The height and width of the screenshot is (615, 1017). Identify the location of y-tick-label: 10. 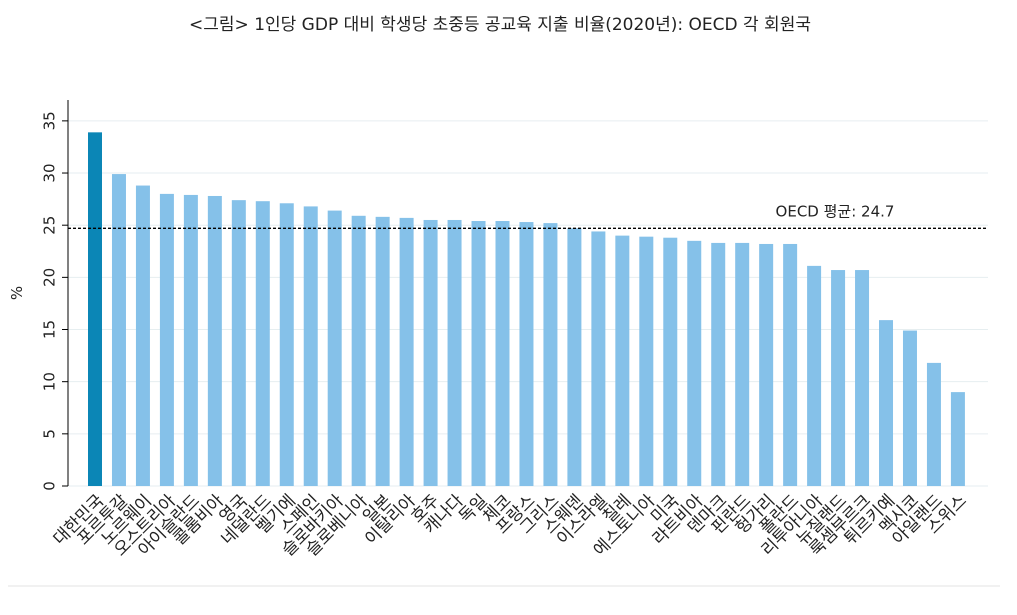
(50, 381).